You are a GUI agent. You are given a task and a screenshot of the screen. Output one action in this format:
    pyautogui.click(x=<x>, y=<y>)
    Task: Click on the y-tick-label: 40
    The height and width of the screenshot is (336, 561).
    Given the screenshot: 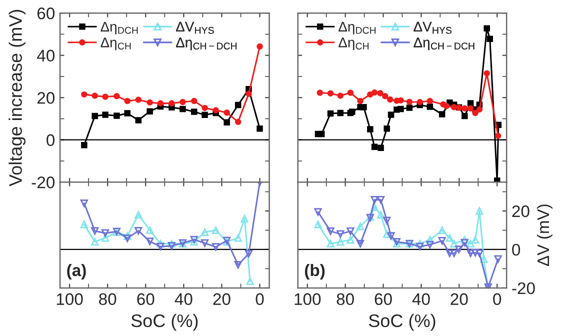 What is the action you would take?
    pyautogui.click(x=46, y=56)
    